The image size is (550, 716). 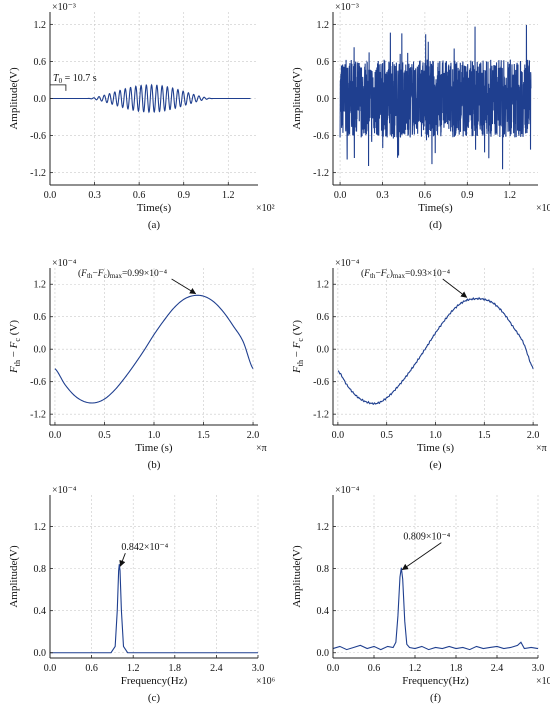 What do you see at coordinates (538, 668) in the screenshot?
I see `x-tick-label: 3.0` at bounding box center [538, 668].